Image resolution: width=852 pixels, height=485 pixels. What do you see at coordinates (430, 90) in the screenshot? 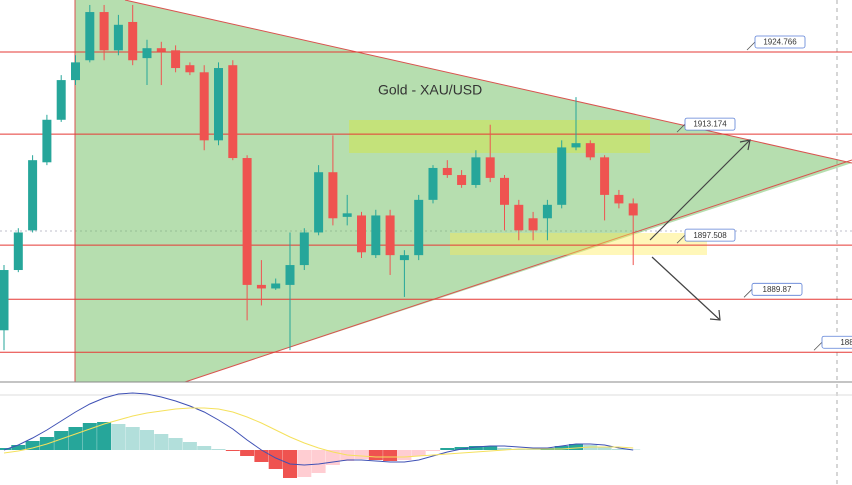
I see `chart-title: Gold - XAU/USD` at bounding box center [430, 90].